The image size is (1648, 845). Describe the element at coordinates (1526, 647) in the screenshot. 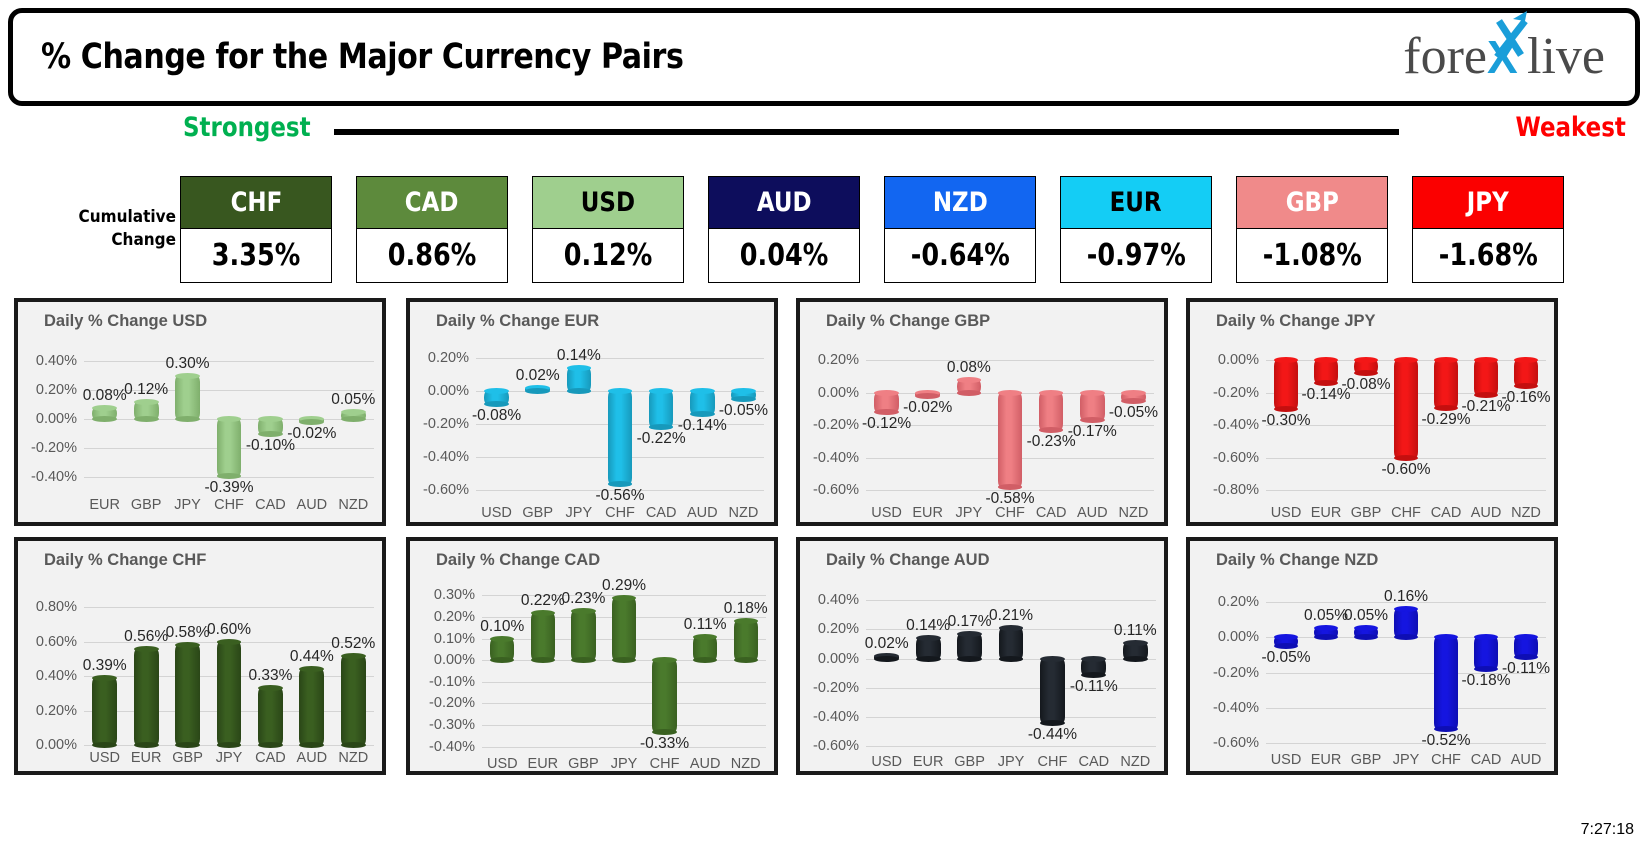

I see `bar-nzd-aud` at that location.